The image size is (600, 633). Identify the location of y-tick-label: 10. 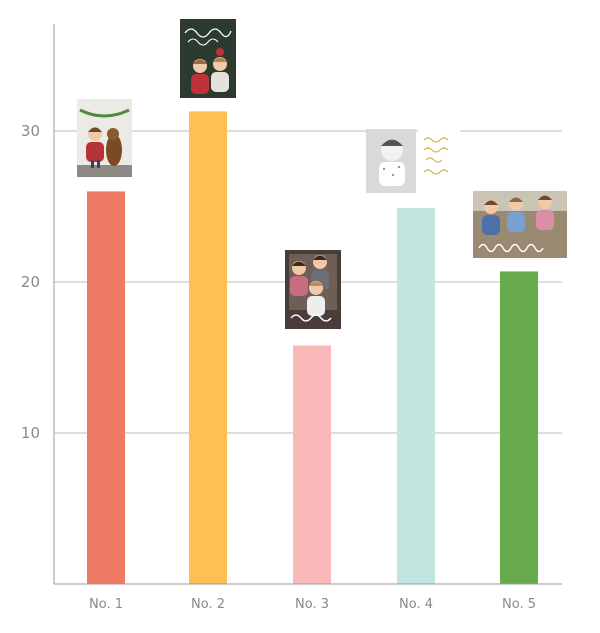
(30, 433).